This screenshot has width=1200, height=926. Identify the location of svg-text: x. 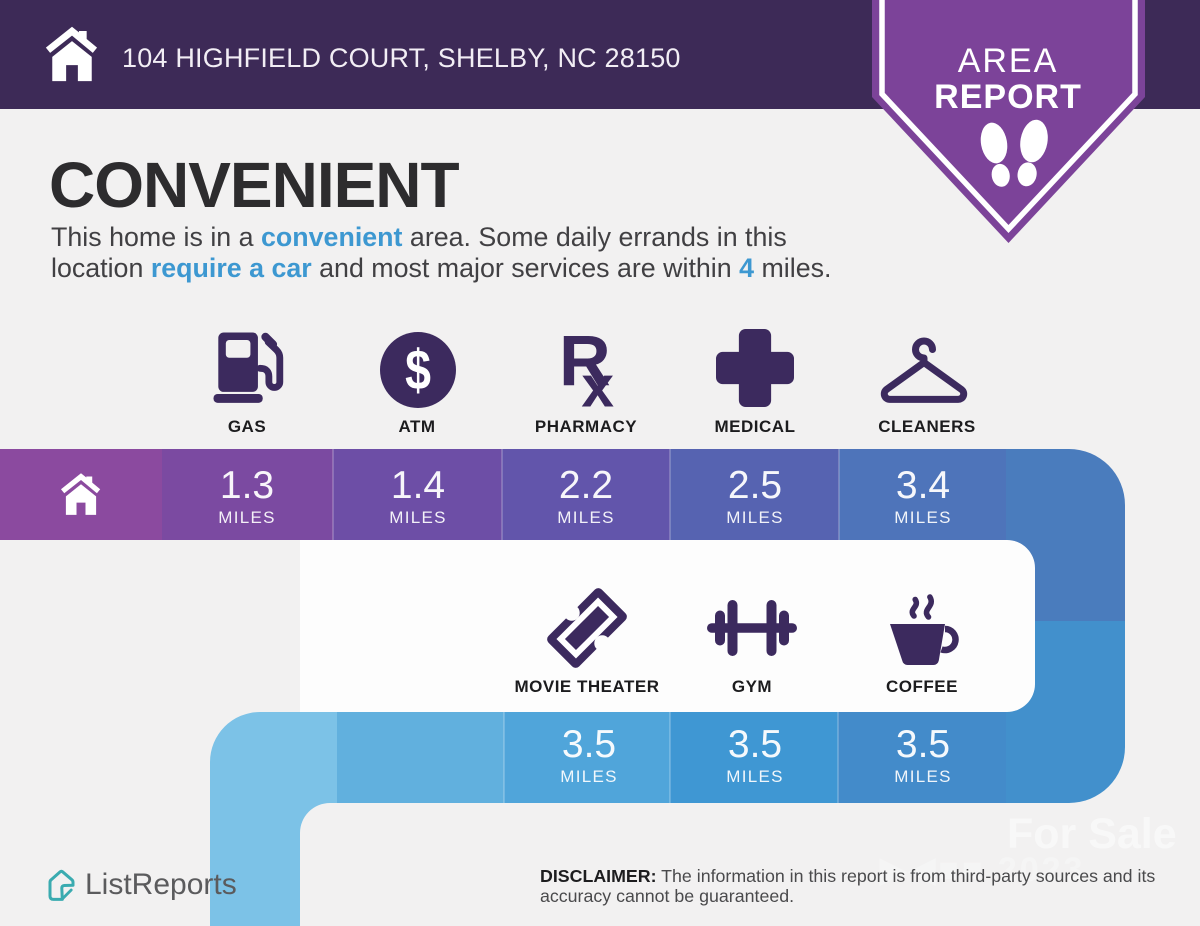
(597, 382).